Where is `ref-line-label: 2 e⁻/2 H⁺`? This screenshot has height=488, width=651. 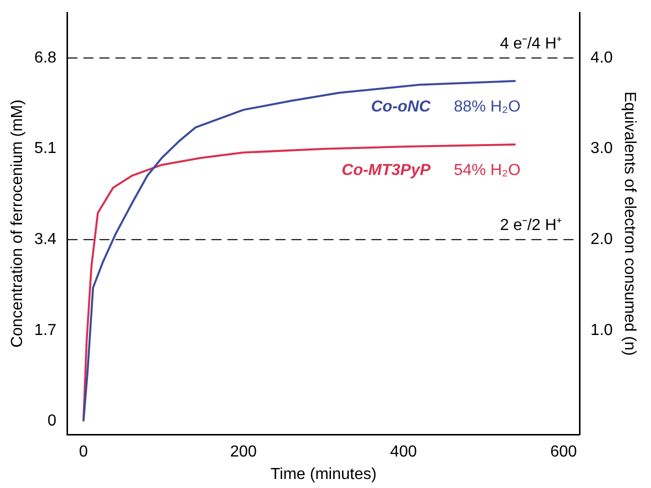 ref-line-label: 2 e⁻/2 H⁺ is located at coordinates (531, 225).